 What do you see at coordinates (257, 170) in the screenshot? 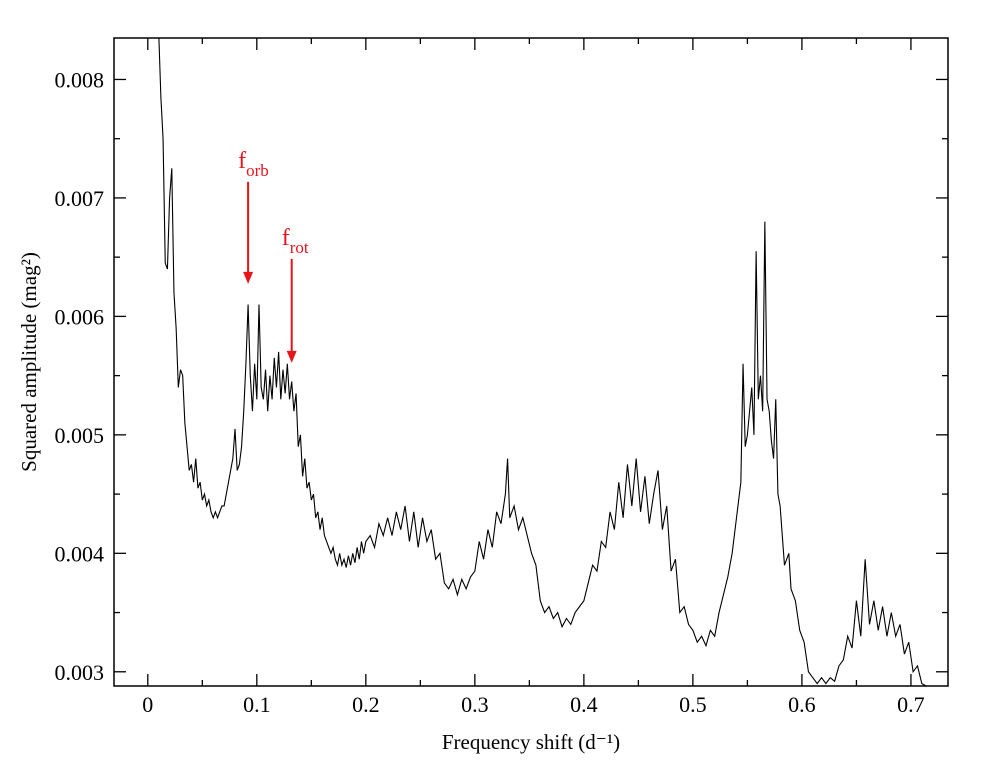
I see `annotation-subscript: orb` at bounding box center [257, 170].